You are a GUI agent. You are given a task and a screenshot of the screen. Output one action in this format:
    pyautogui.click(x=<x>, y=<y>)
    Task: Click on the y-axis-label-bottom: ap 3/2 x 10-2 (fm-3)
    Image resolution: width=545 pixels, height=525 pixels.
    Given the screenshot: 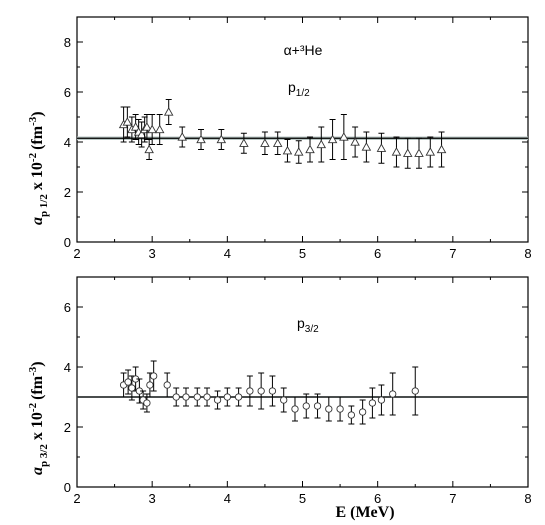 What is the action you would take?
    pyautogui.click(x=38, y=418)
    